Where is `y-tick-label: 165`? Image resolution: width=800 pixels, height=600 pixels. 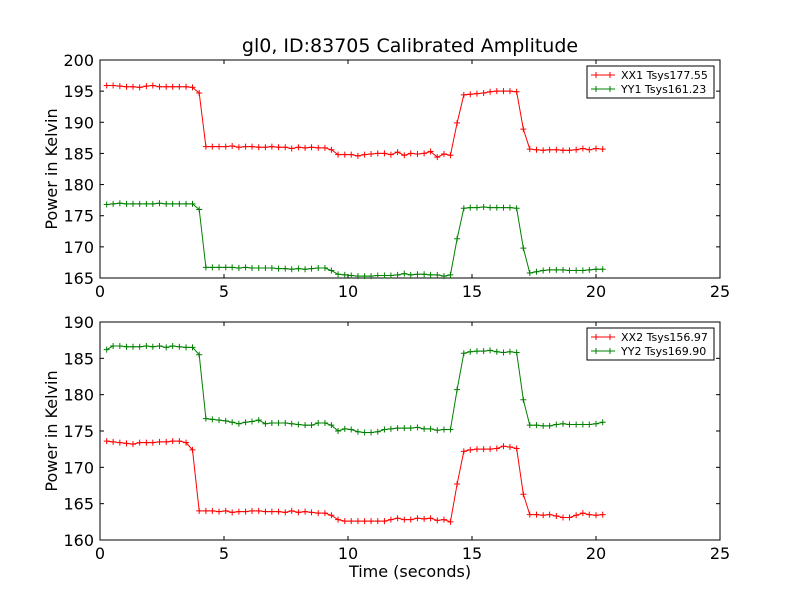
y-tick-label: 165 is located at coordinates (78, 278).